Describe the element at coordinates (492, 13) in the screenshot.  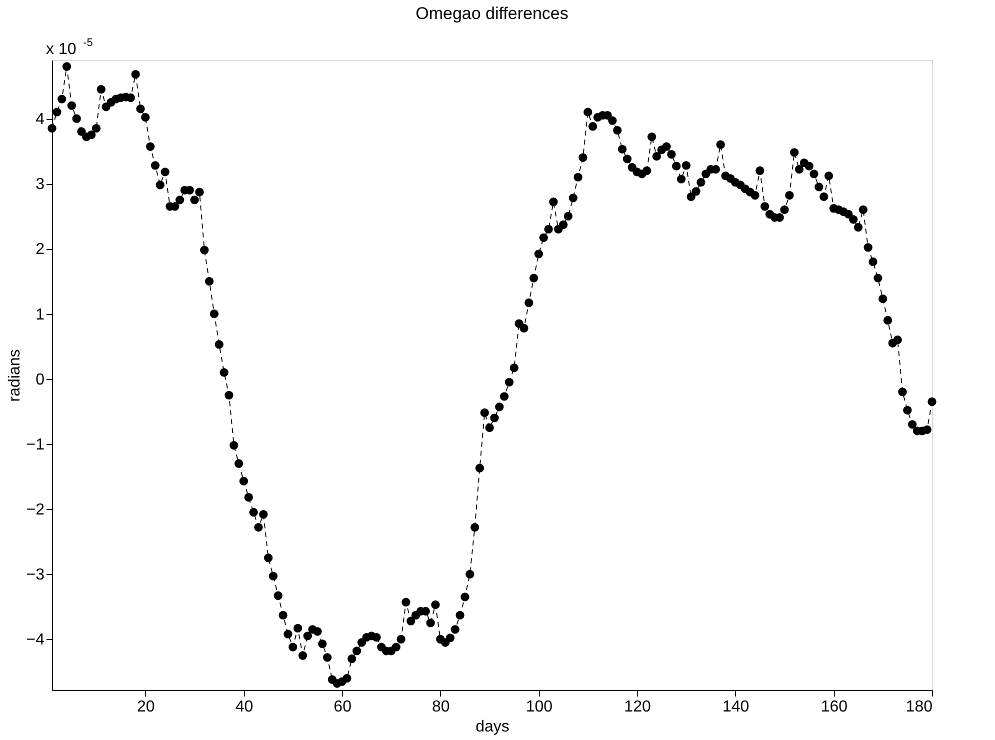
I see `chart-title: Omegao differences` at that location.